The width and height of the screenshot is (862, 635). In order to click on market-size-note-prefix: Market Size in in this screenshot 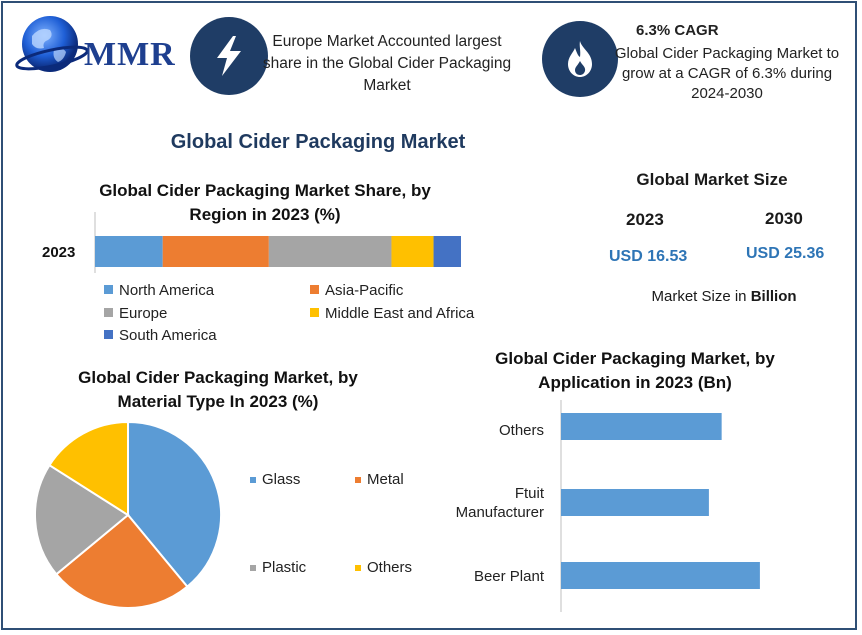, I will do `click(701, 296)`.